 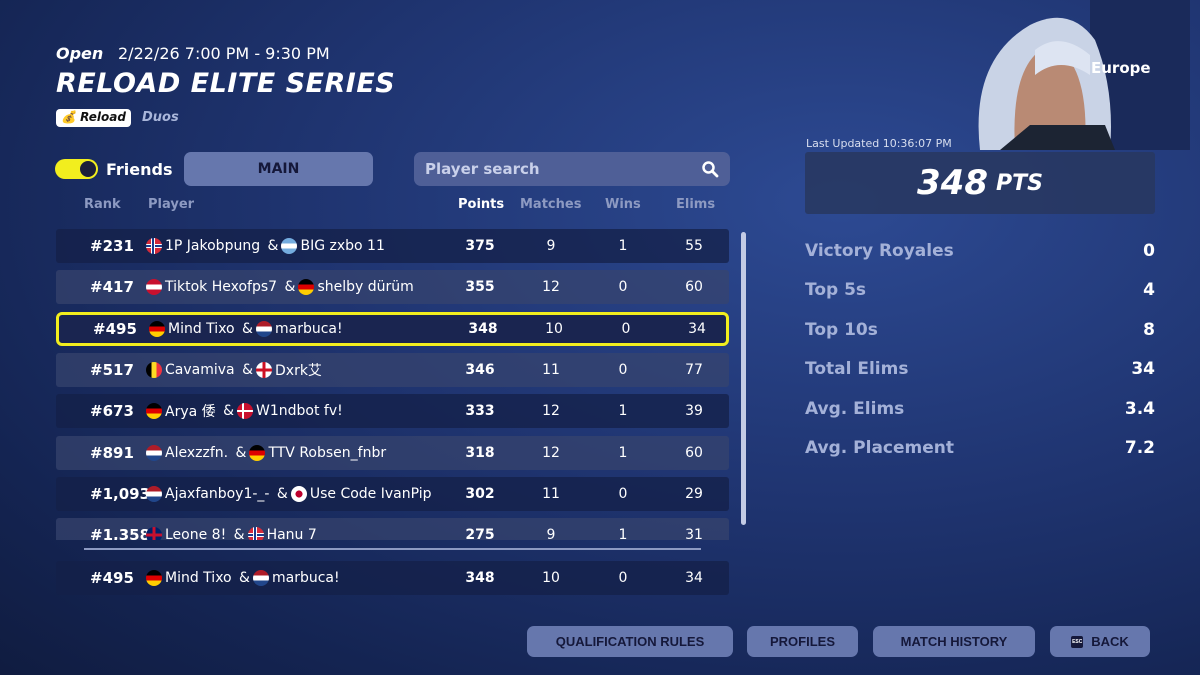 I want to click on points: 318, so click(x=480, y=452).